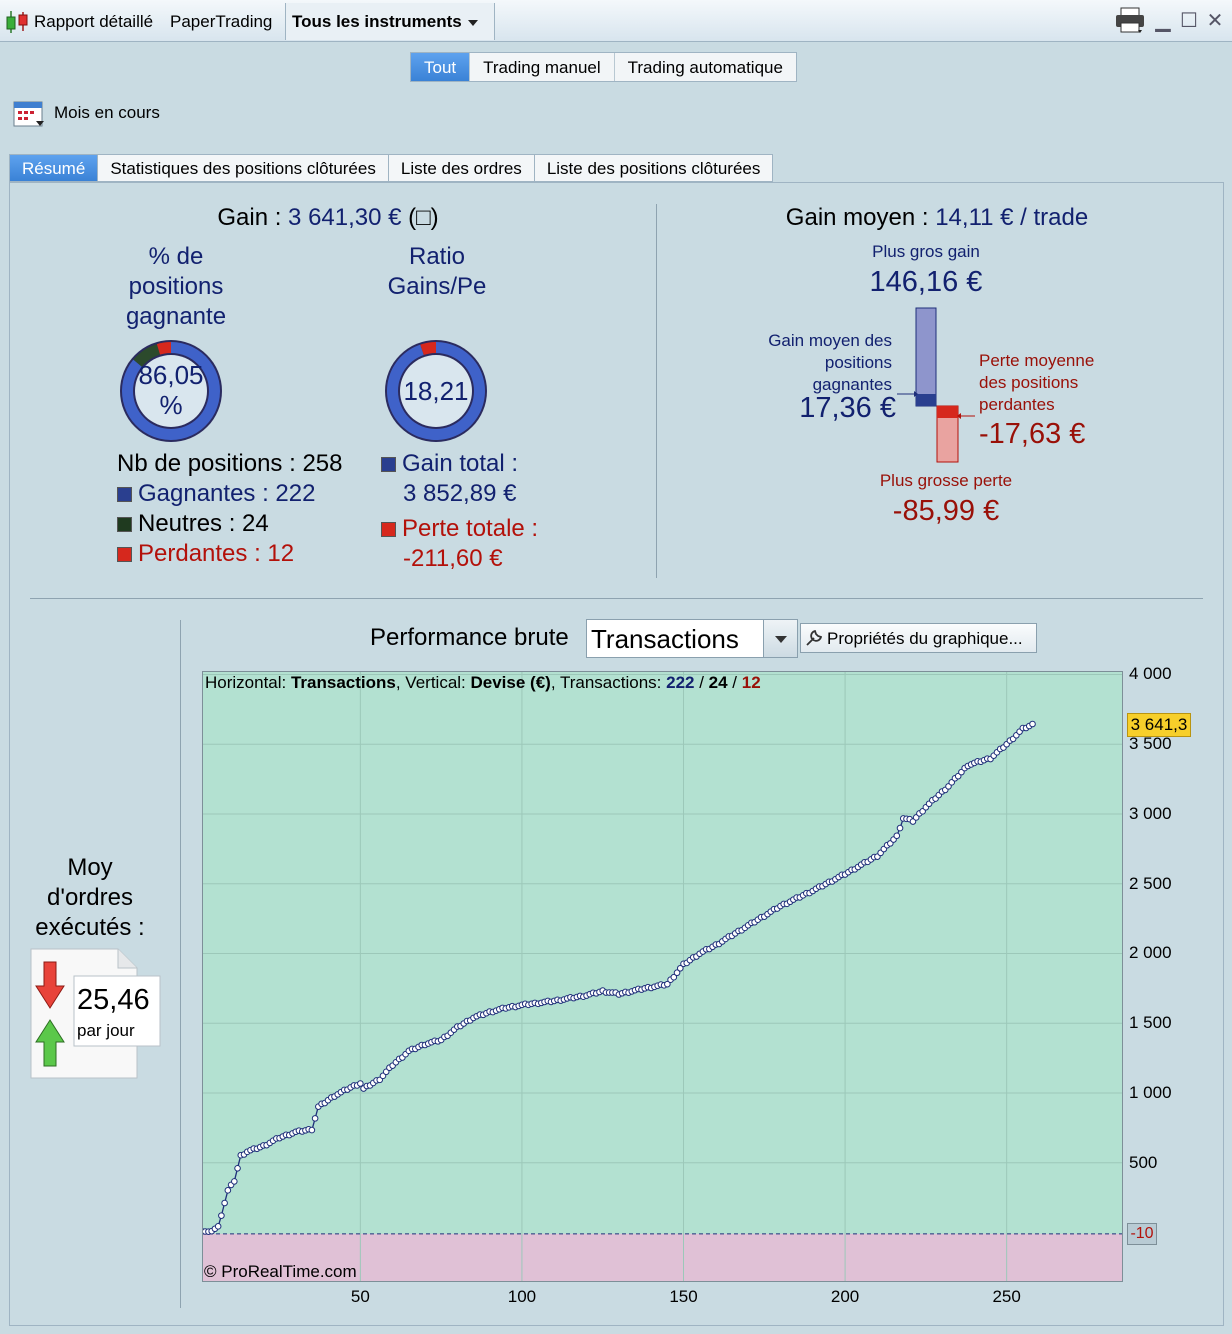  I want to click on pct-label-line-2: positions, so click(176, 286).